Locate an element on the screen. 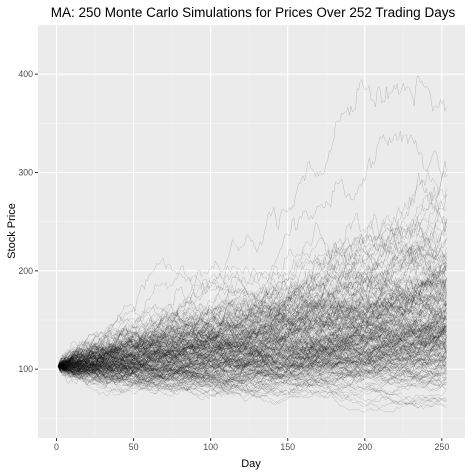 This screenshot has width=474, height=474. x-tick-label-150: 150 is located at coordinates (287, 447).